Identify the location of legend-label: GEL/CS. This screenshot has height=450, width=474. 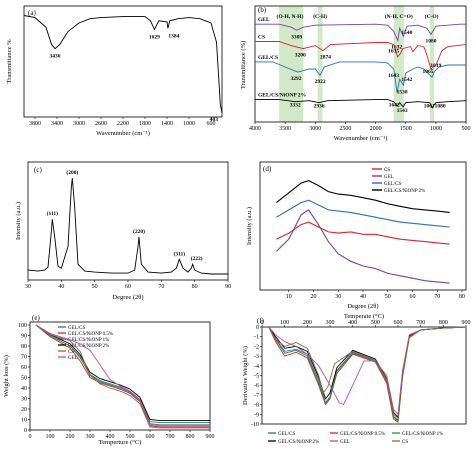
(286, 434).